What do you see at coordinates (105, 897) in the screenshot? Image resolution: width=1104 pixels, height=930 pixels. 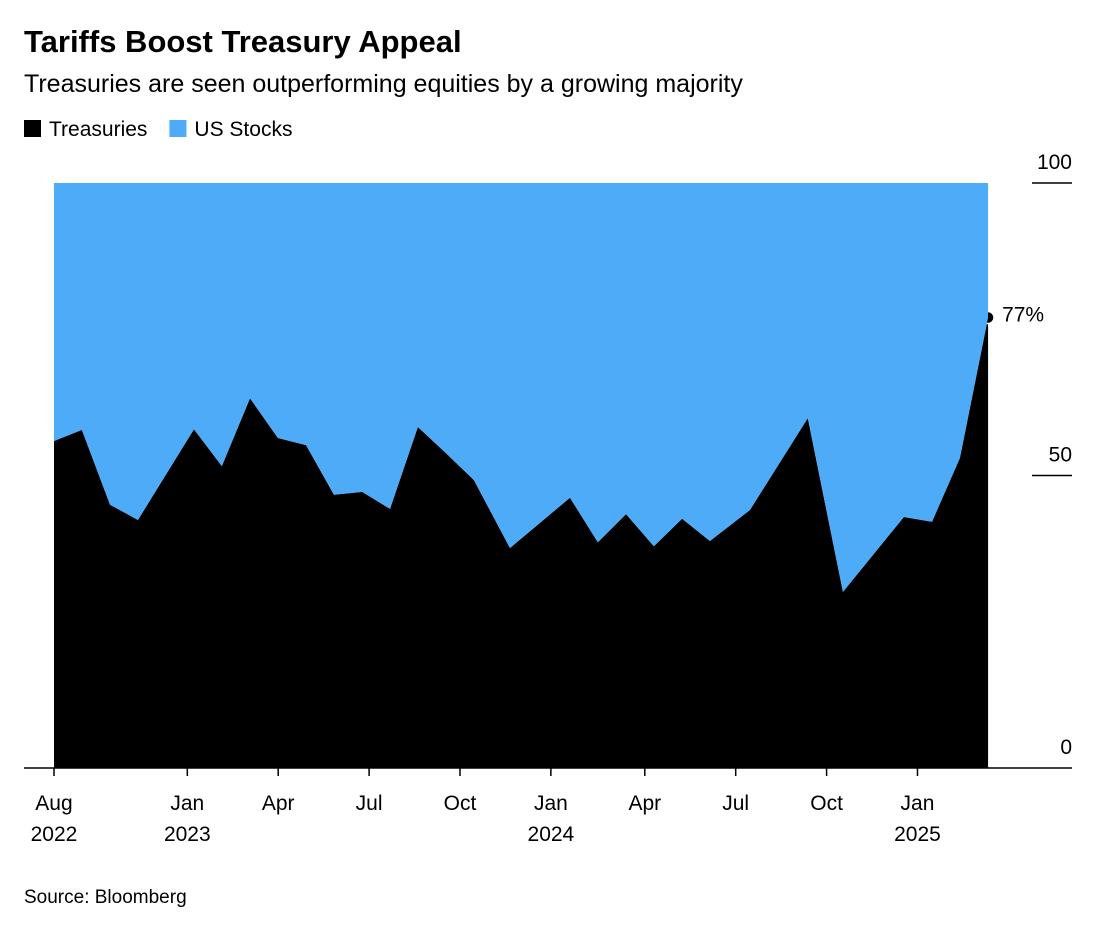 I see `source: Source: Bloomberg` at bounding box center [105, 897].